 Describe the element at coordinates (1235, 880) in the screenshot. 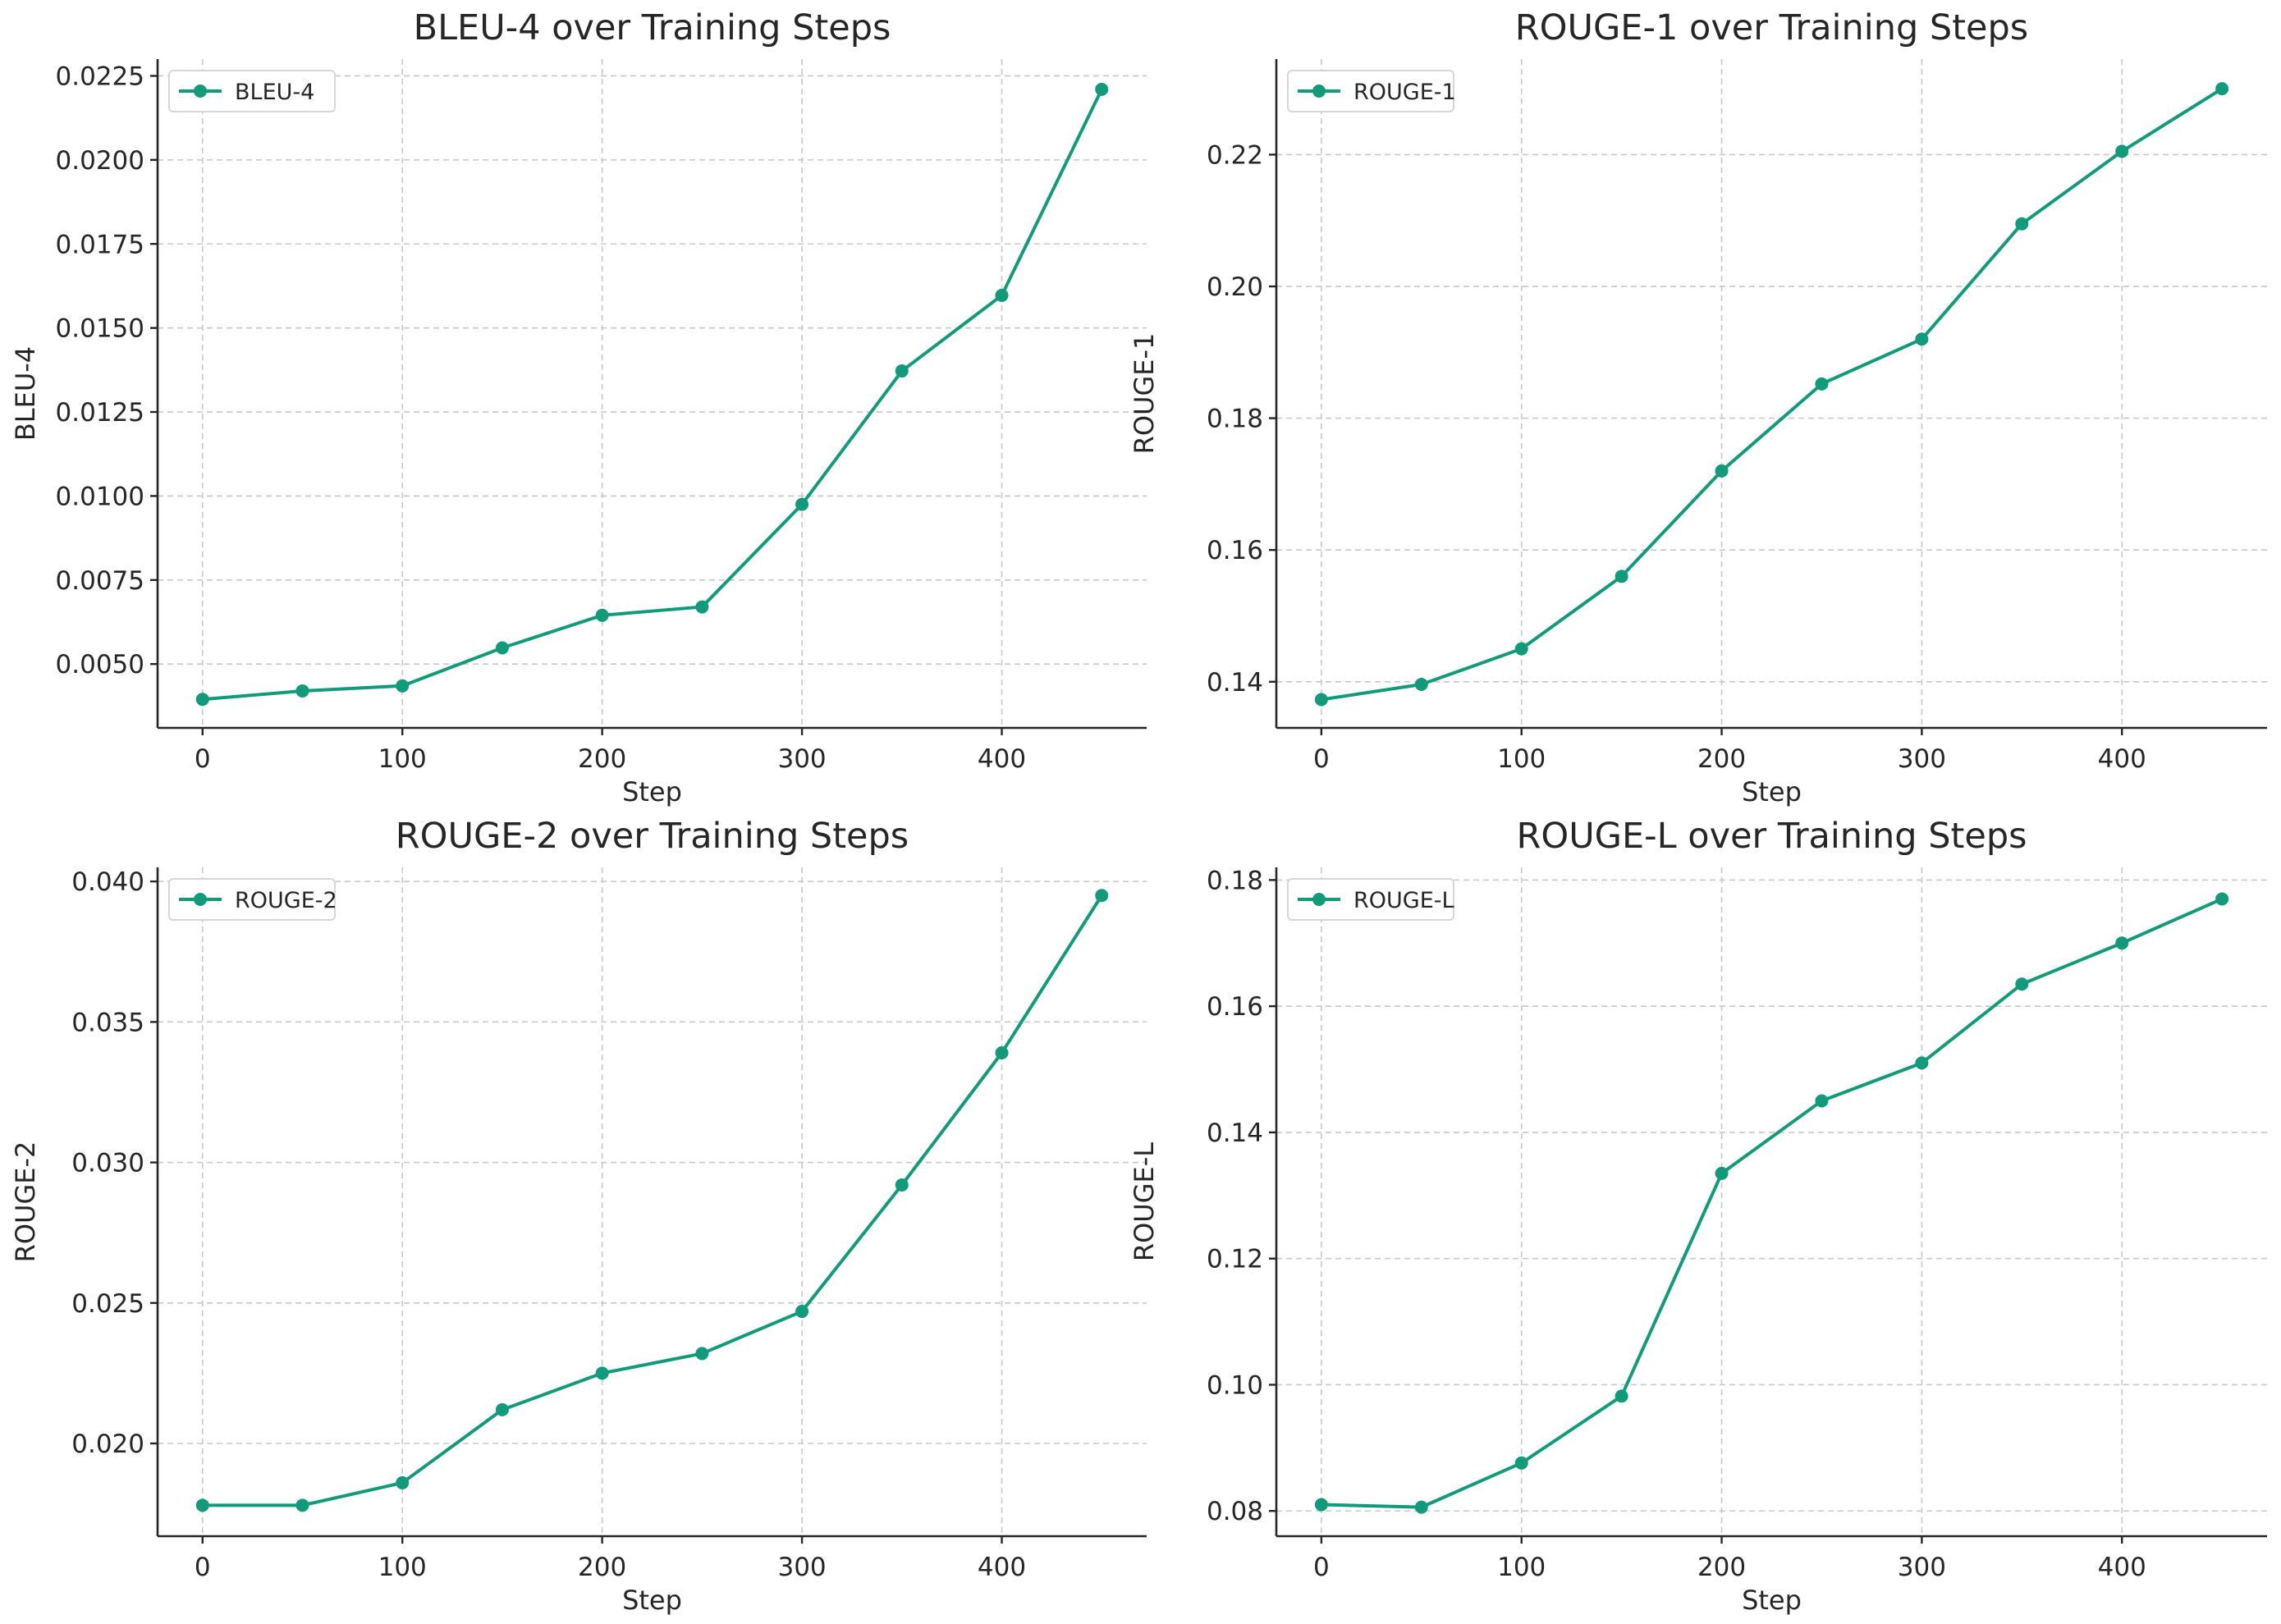

I see `y-tick-label: 0.18` at that location.